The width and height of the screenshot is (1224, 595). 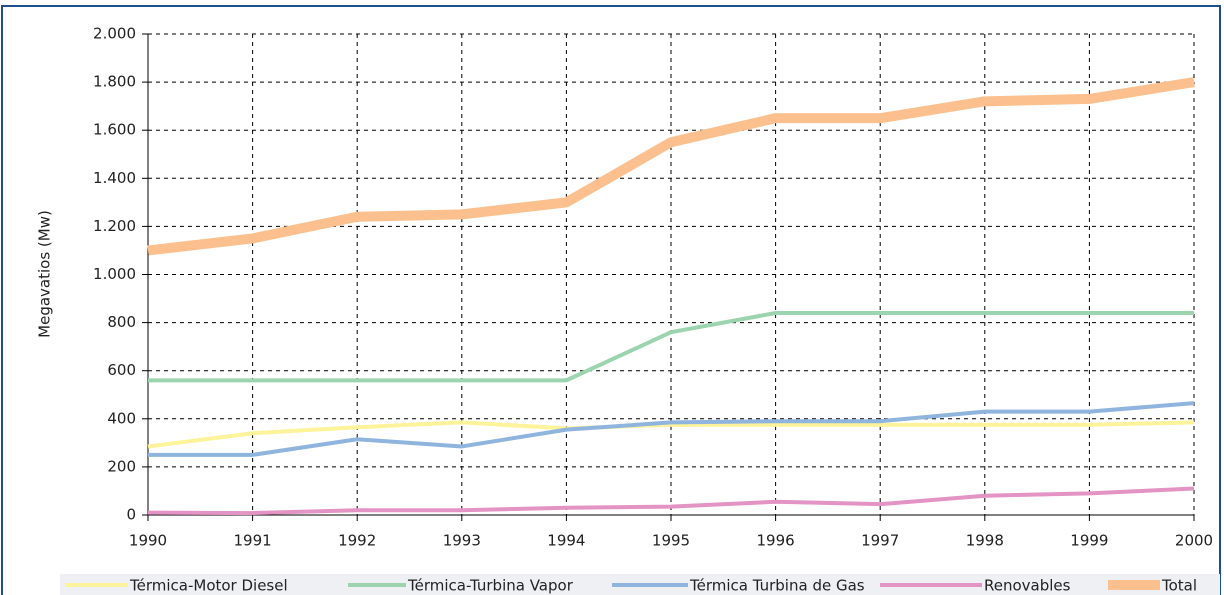 What do you see at coordinates (671, 541) in the screenshot?
I see `x-tick-label: 1995` at bounding box center [671, 541].